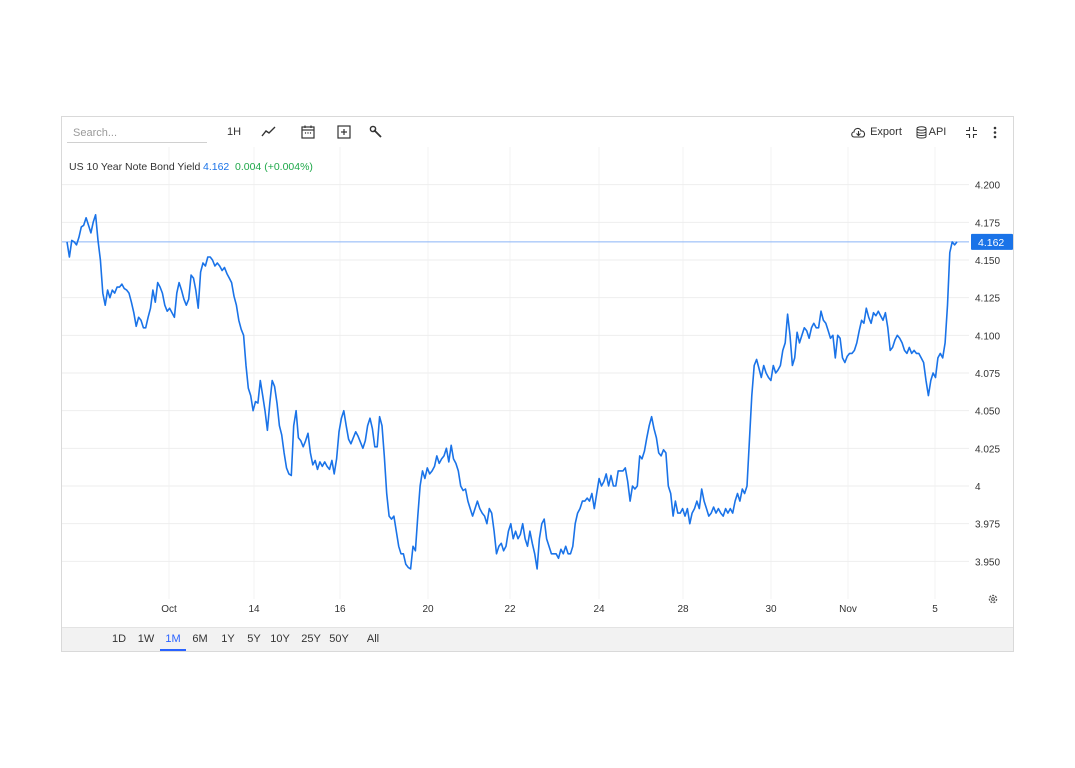  Describe the element at coordinates (921, 131) in the screenshot. I see `database-icon` at that location.